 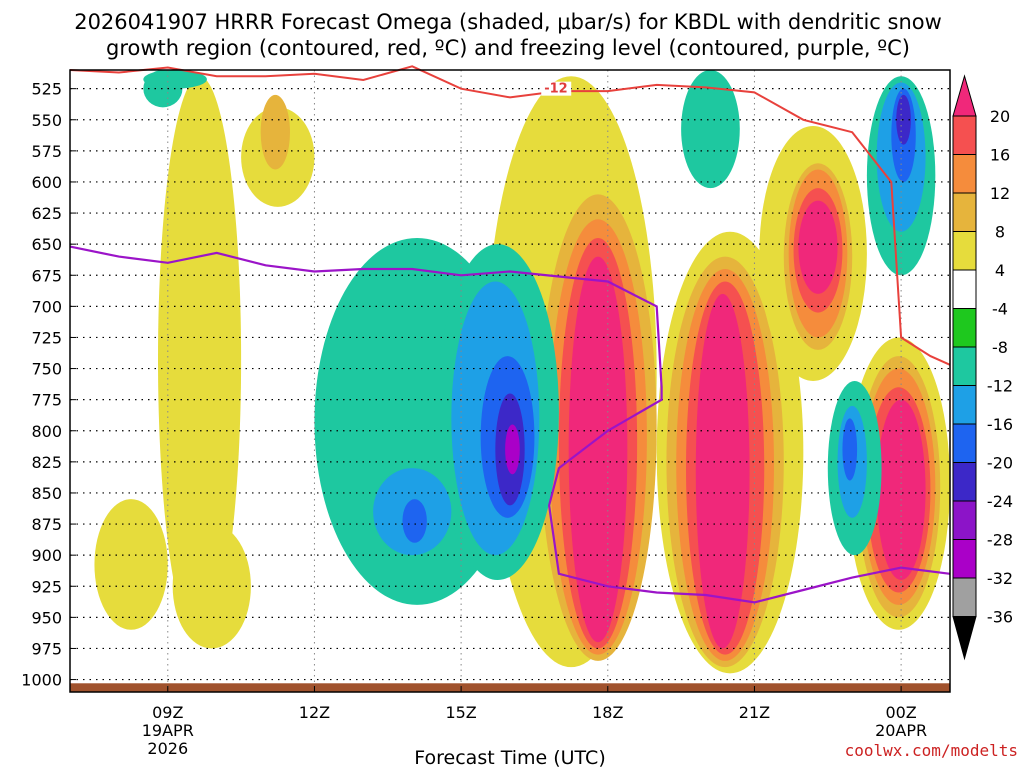 I want to click on y-tick-label-675: 675, so click(x=46, y=275).